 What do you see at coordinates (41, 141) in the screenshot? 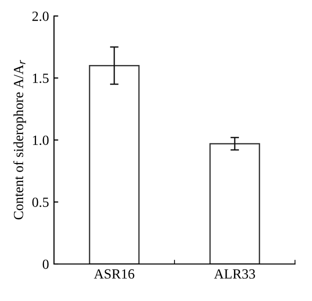
I see `y-tick-label: 1.0` at bounding box center [41, 141].